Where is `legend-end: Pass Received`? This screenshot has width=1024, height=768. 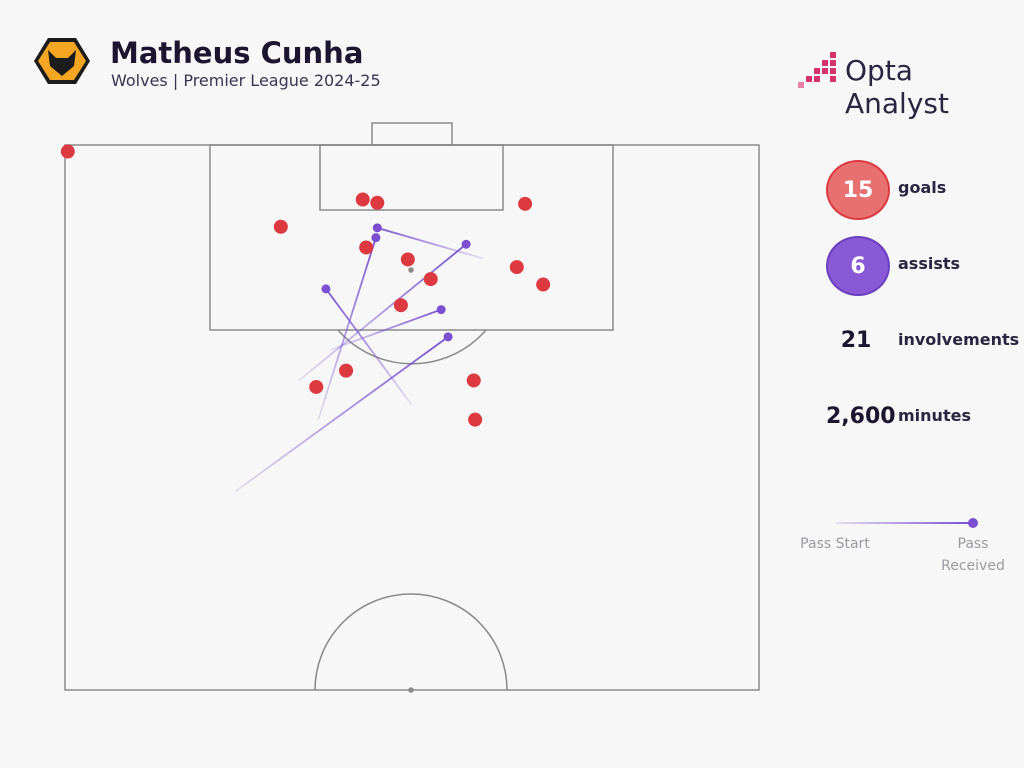 legend-end: Pass Received is located at coordinates (973, 555).